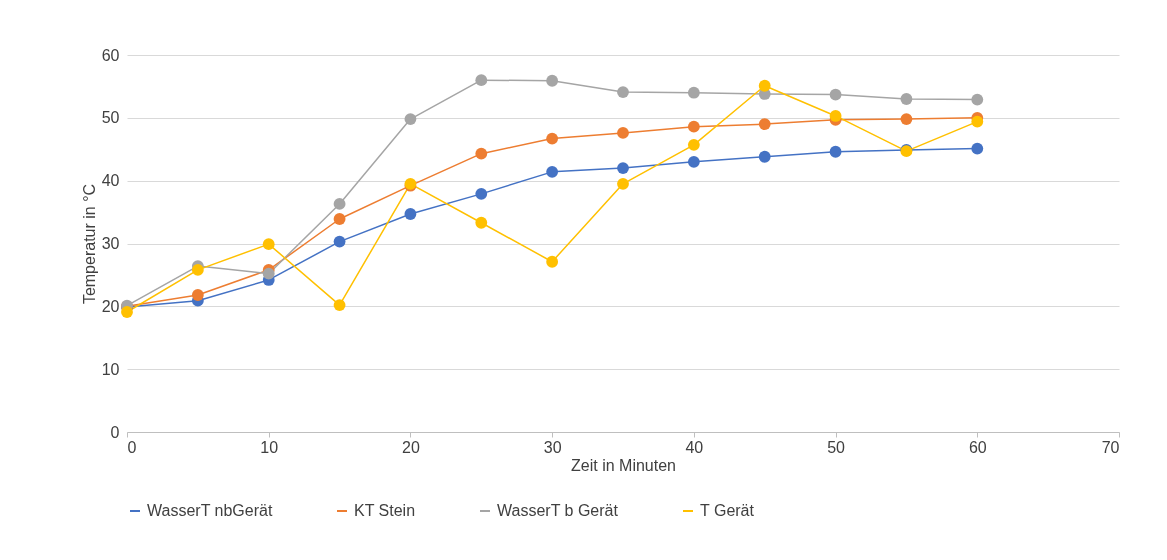  Describe the element at coordinates (132, 447) in the screenshot. I see `x-tick-label: 0` at that location.